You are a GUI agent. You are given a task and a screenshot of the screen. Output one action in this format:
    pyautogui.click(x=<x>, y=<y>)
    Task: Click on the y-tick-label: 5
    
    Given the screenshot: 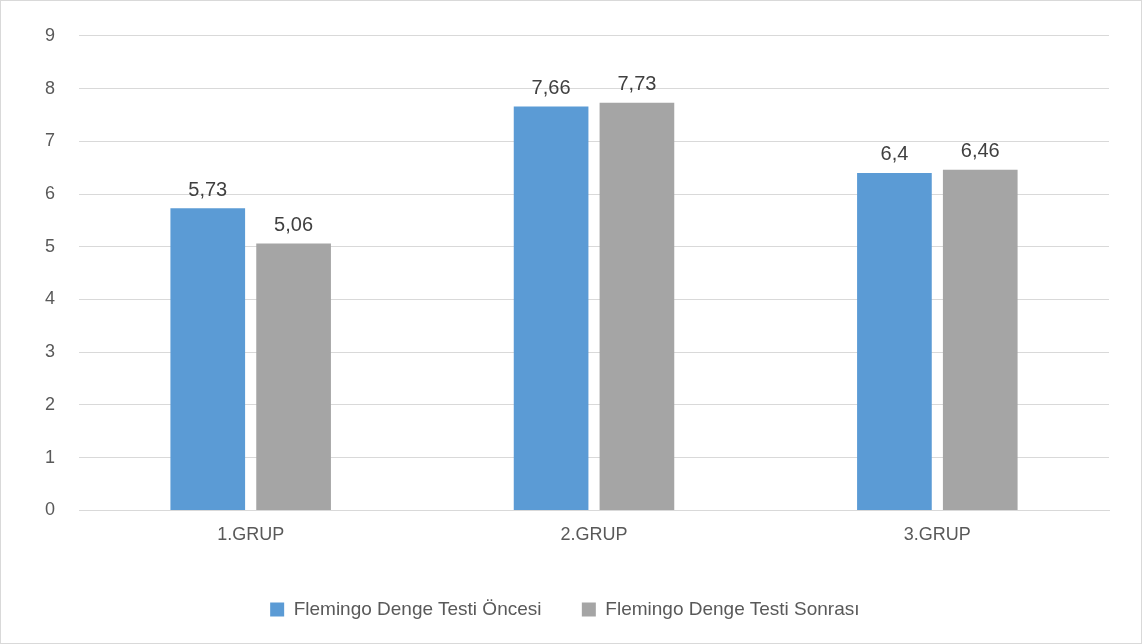 What is the action you would take?
    pyautogui.click(x=50, y=245)
    